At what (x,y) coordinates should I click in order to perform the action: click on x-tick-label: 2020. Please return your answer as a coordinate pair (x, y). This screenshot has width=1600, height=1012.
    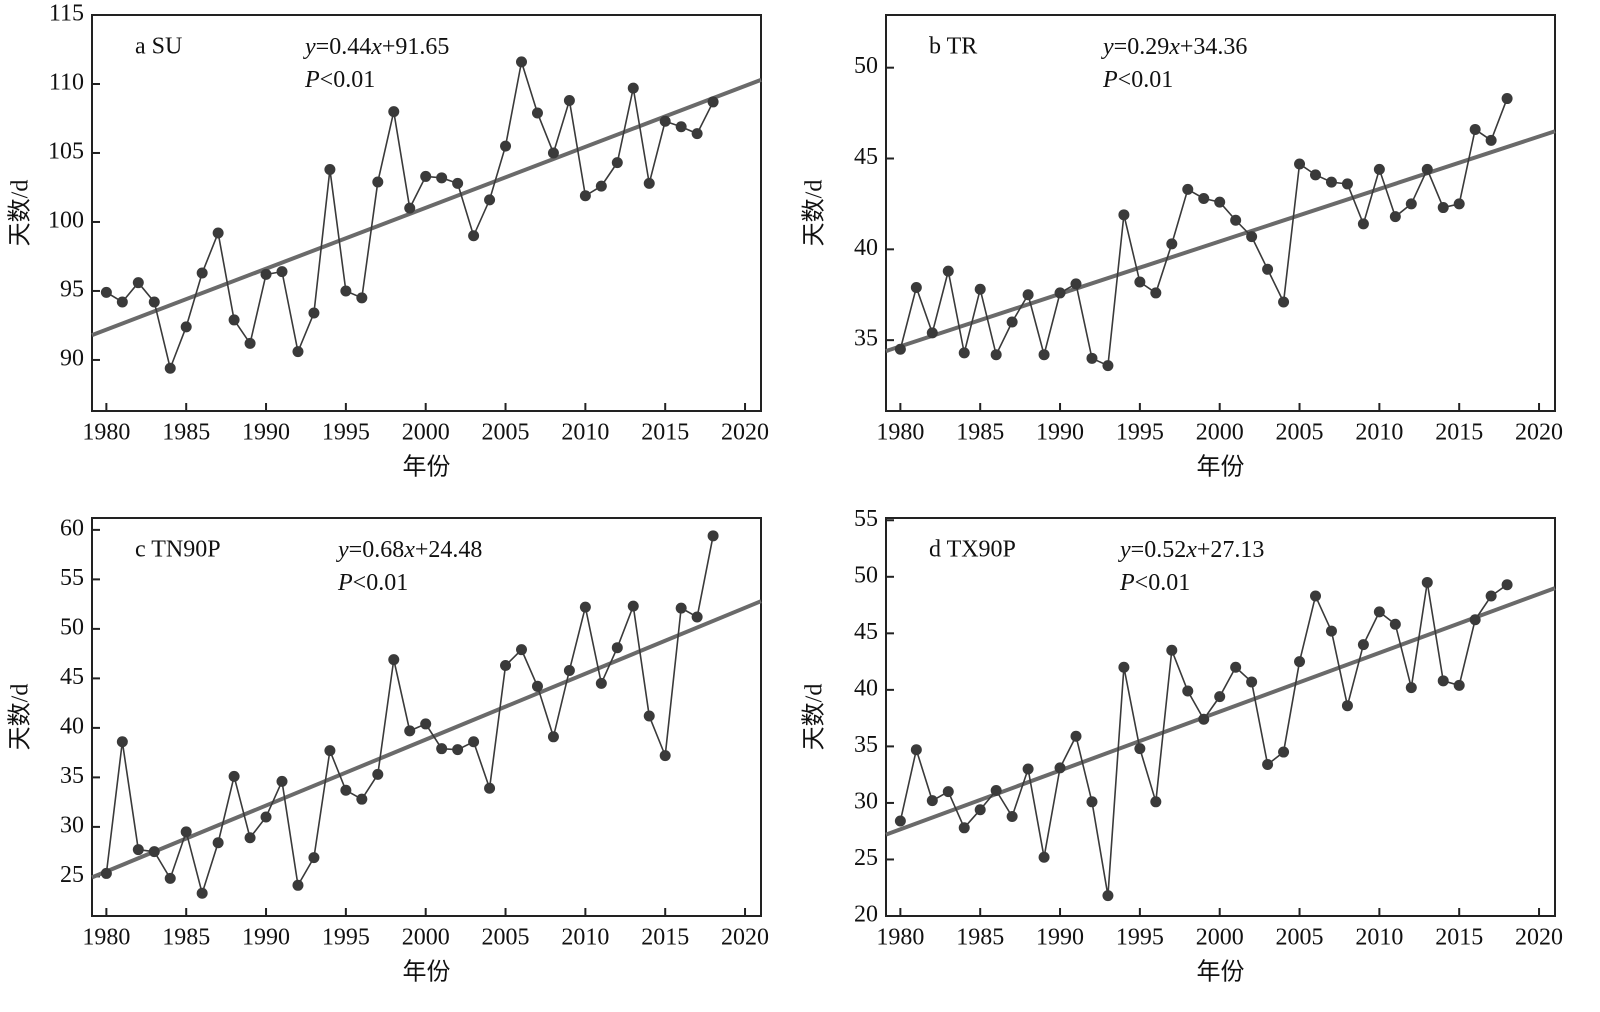
    Looking at the image, I should click on (745, 433).